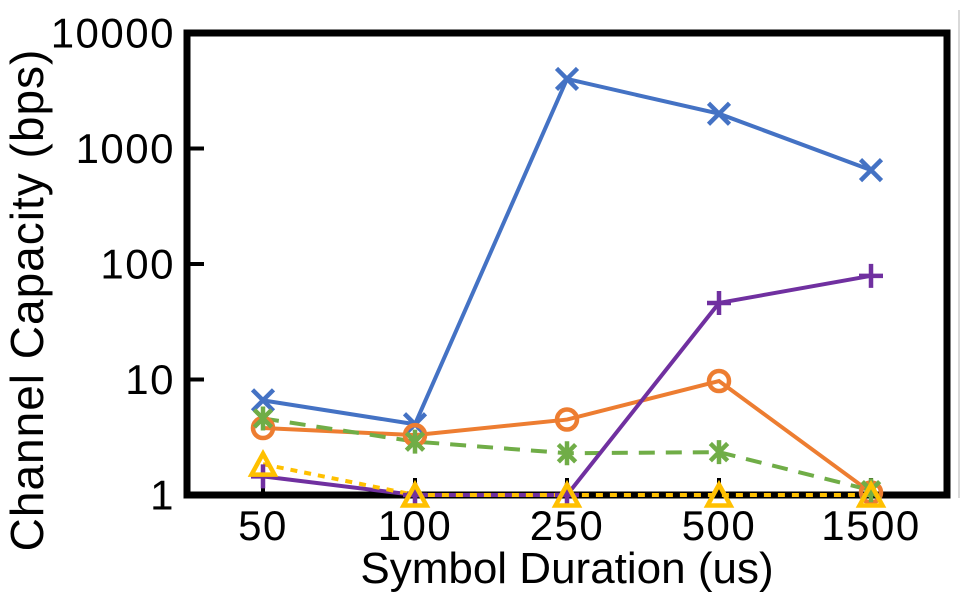 Image resolution: width=969 pixels, height=603 pixels. I want to click on x-tick-label: 500, so click(719, 525).